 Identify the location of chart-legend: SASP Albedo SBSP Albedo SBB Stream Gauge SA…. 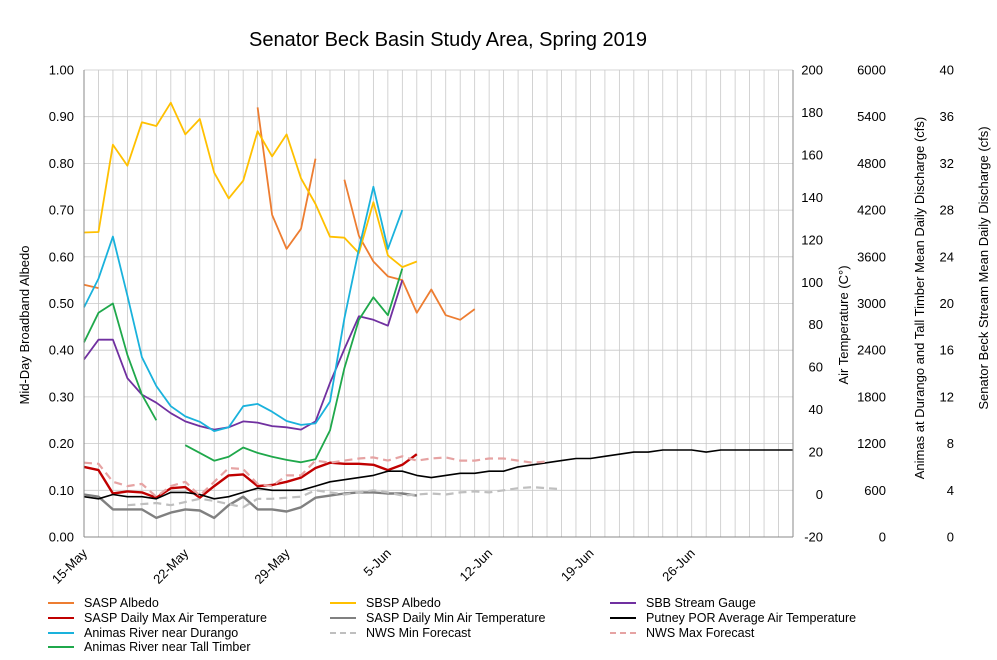
(498, 626).